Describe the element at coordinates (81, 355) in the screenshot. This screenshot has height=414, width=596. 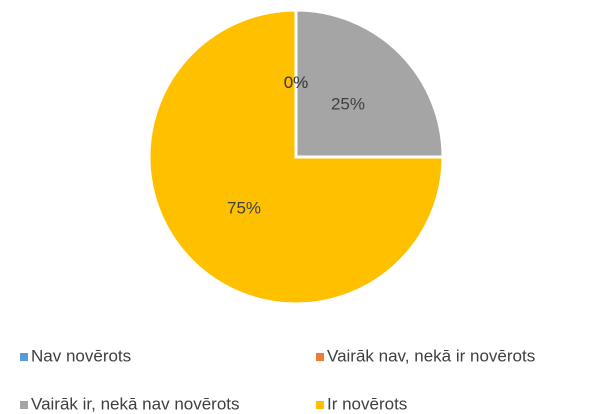
I see `legend-label: Nav novērots` at that location.